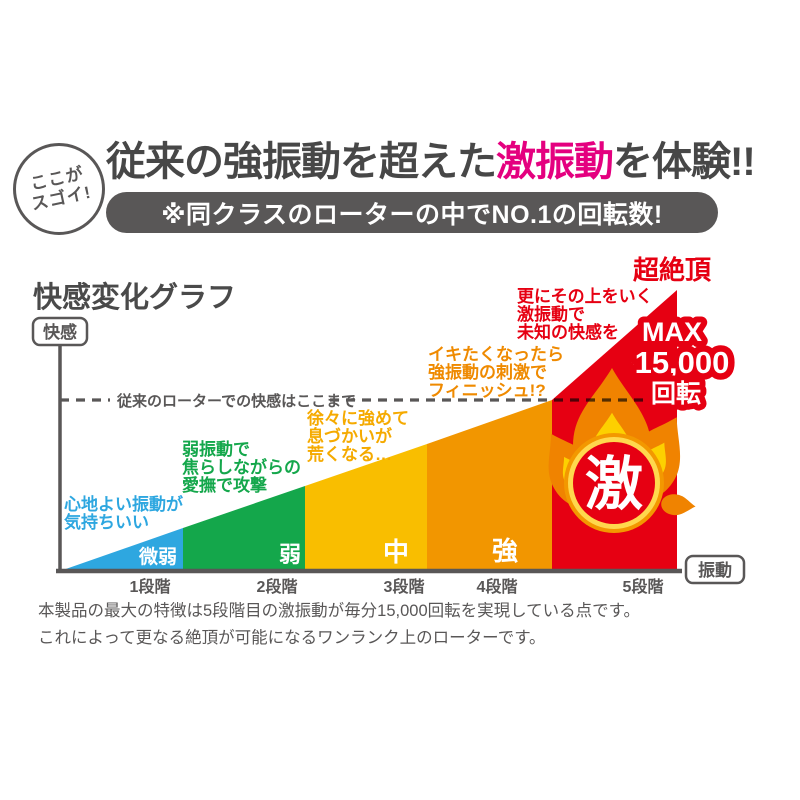 Image resolution: width=800 pixels, height=800 pixels. I want to click on sub-banner: ※同クラスのローターの中でNO.1の回転数!, so click(412, 212).